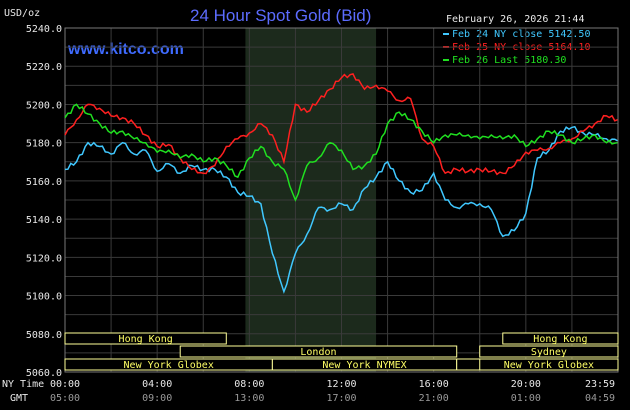  I want to click on y-tick-label: 5060.0, so click(44, 373).